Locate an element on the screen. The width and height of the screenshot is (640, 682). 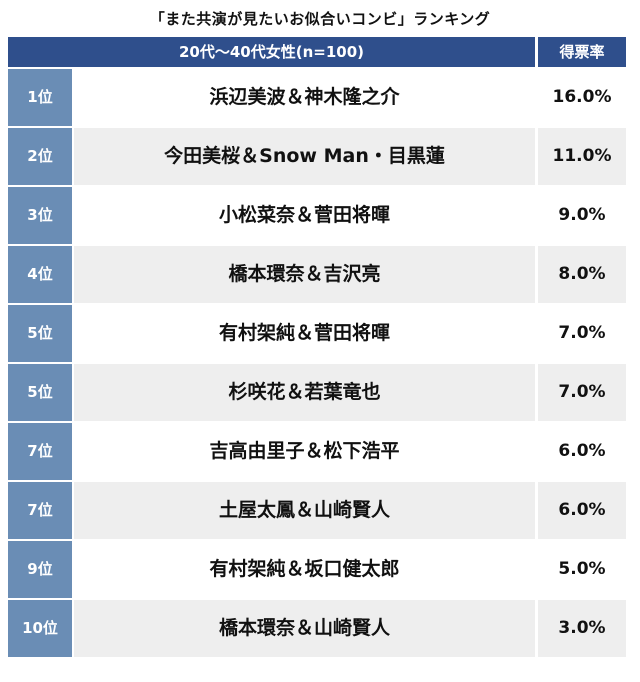
group-header: 20代〜40代女性(n=100) is located at coordinates (271, 52).